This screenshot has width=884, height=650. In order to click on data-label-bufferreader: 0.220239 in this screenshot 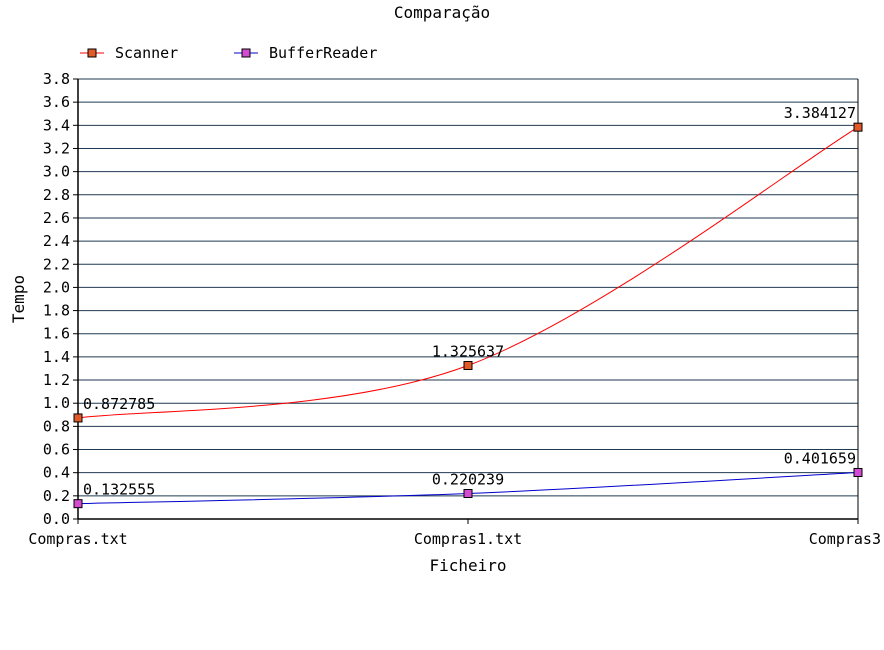, I will do `click(468, 479)`.